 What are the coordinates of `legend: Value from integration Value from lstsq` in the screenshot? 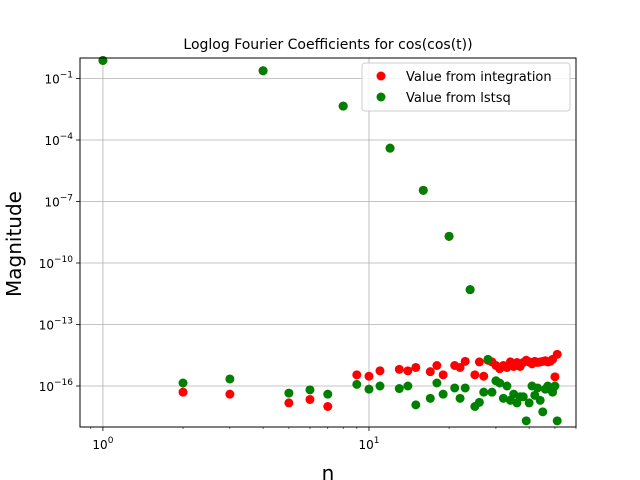 It's located at (466, 87).